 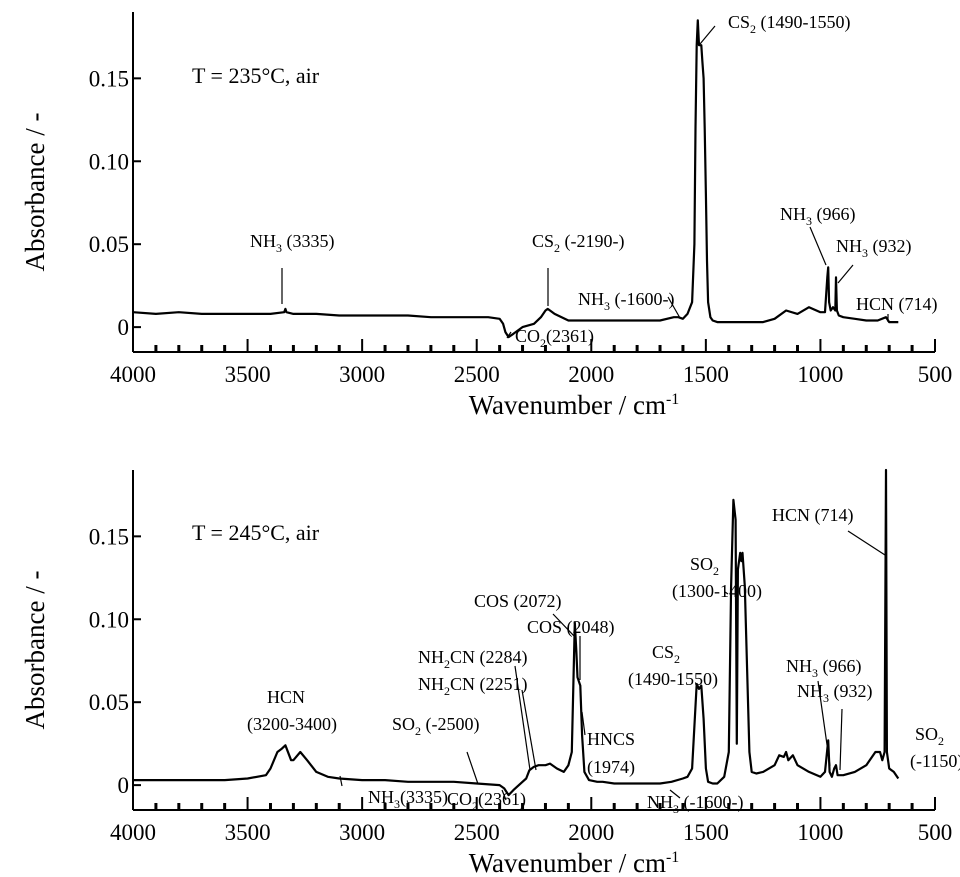 What do you see at coordinates (611, 767) in the screenshot?
I see `peak-annotation-hncs_1974: (1974)` at bounding box center [611, 767].